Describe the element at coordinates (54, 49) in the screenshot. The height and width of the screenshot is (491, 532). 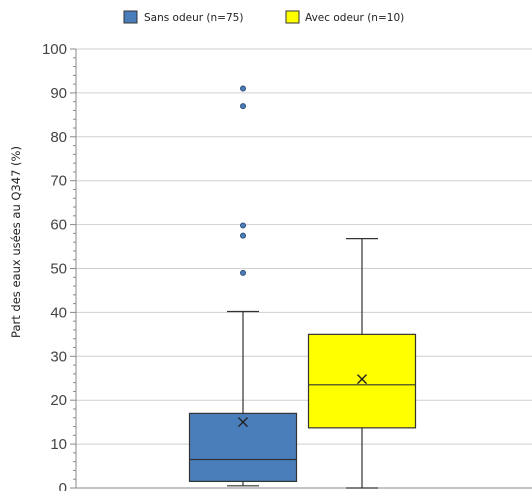
I see `y-tick-label-100: 100` at that location.